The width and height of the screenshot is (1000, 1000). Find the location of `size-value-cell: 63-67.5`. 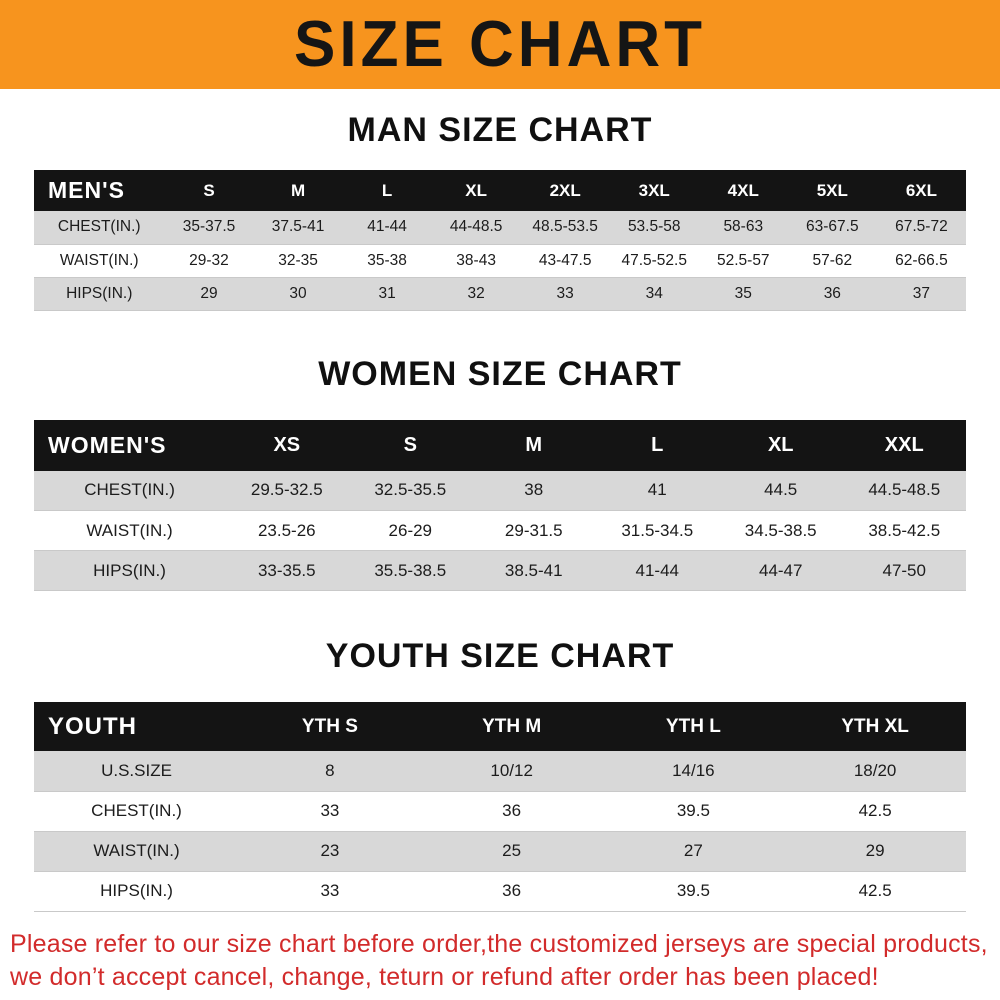

size-value-cell: 63-67.5 is located at coordinates (832, 227).